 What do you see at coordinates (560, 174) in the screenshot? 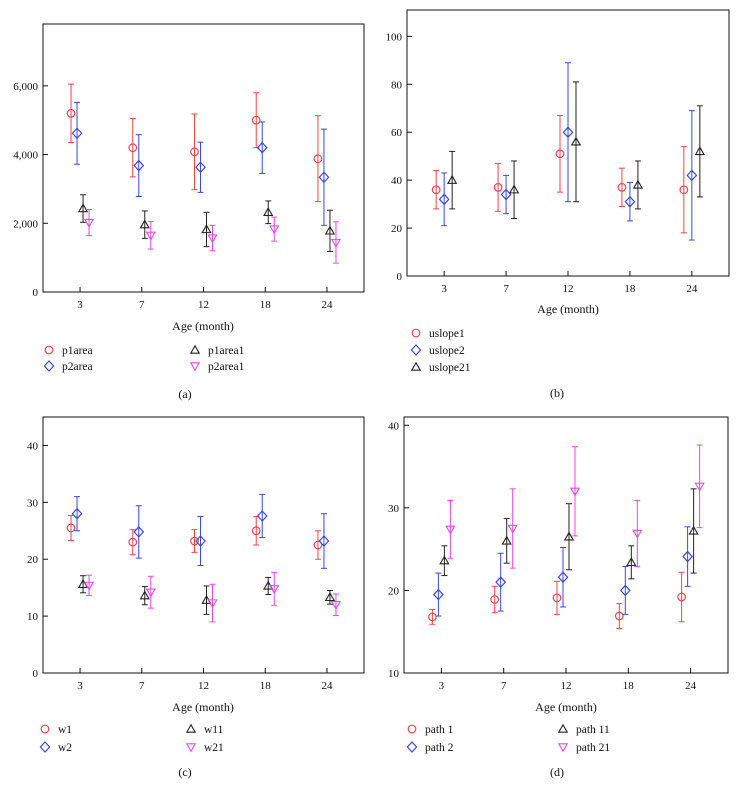
I see `series-uslope1` at bounding box center [560, 174].